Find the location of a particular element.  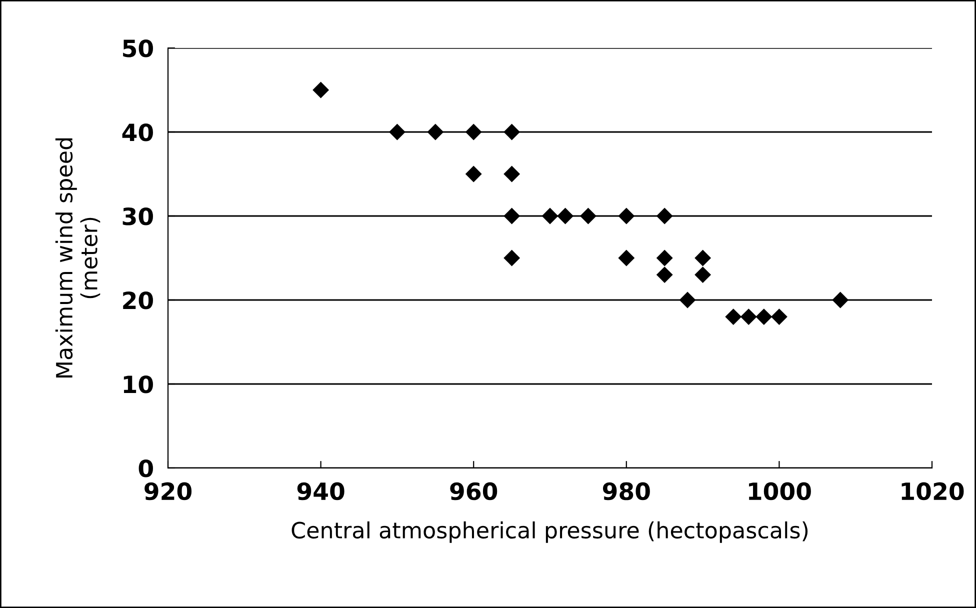

x-tick-label: 1000 is located at coordinates (780, 491).